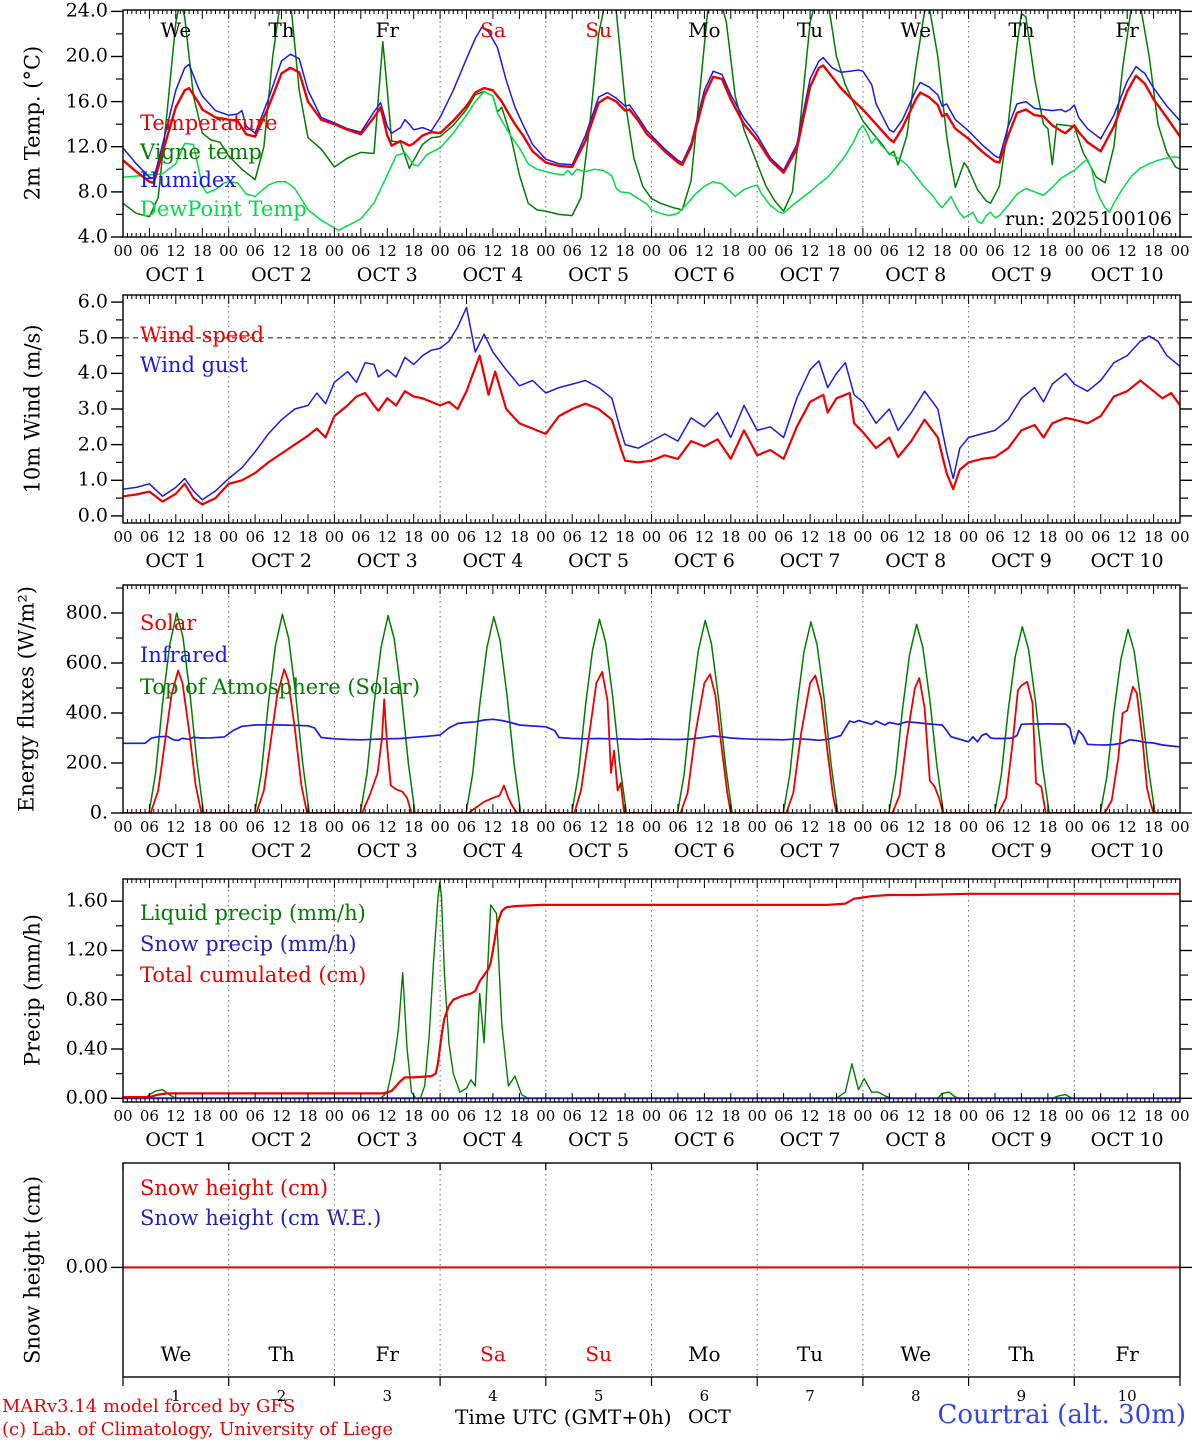  Describe the element at coordinates (86, 712) in the screenshot. I see `y-tick-label: 400.` at that location.